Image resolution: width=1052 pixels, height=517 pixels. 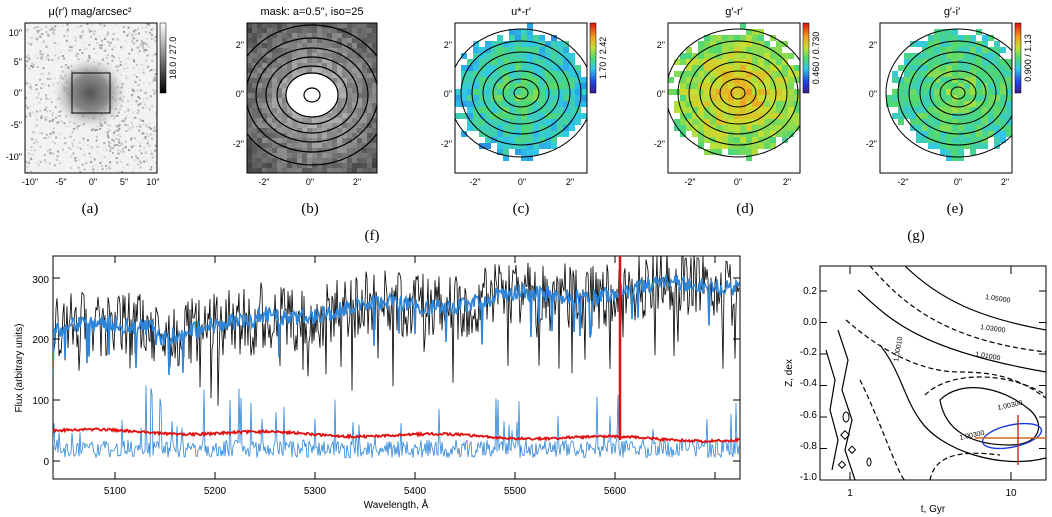 I want to click on panel-b-xtick: 2", so click(x=357, y=182).